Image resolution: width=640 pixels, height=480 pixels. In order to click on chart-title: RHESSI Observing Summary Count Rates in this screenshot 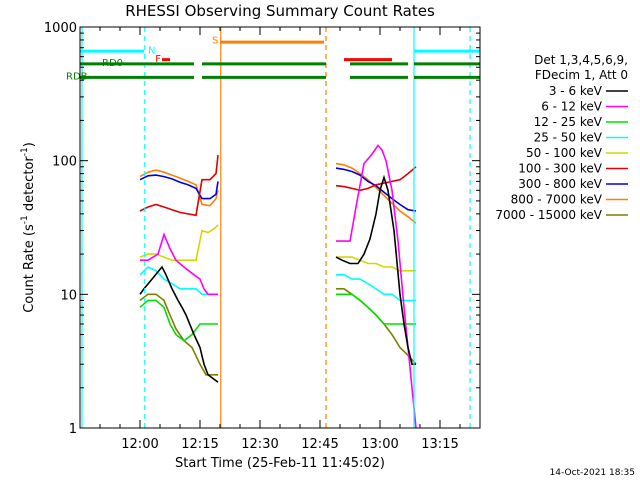, I will do `click(280, 11)`.